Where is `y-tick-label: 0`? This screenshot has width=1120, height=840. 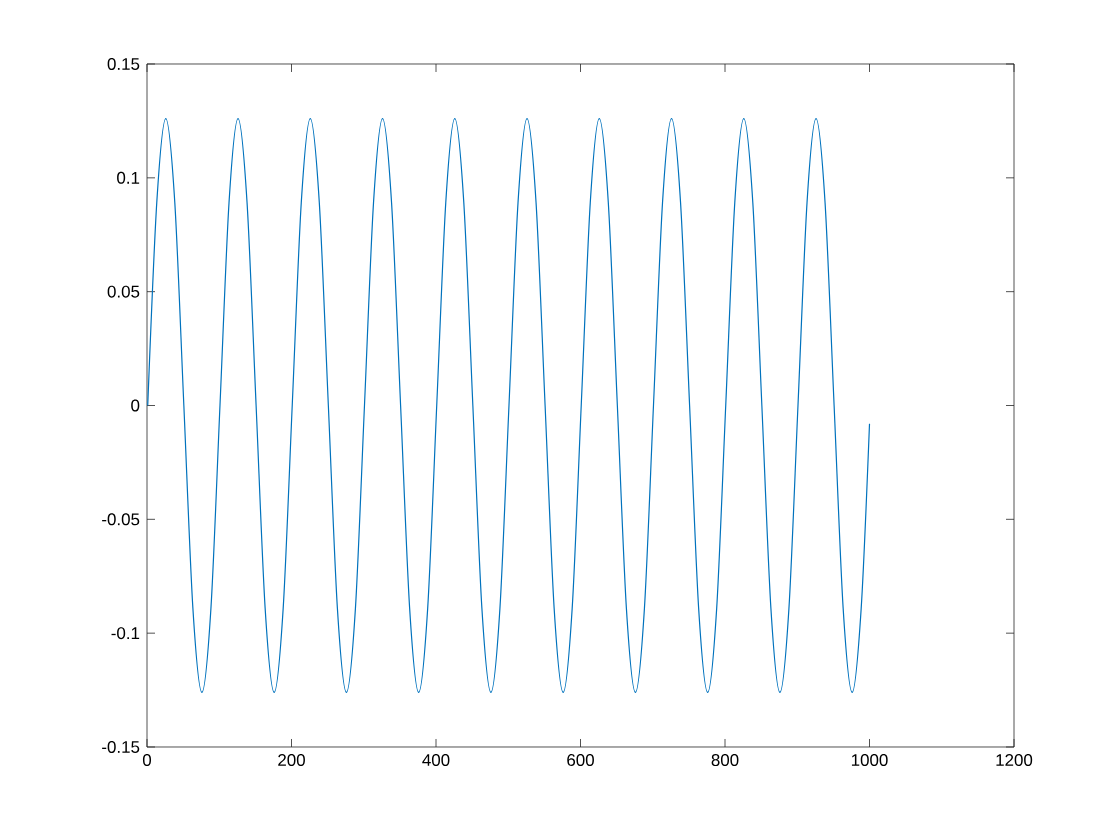
y-tick-label: 0 is located at coordinates (135, 405).